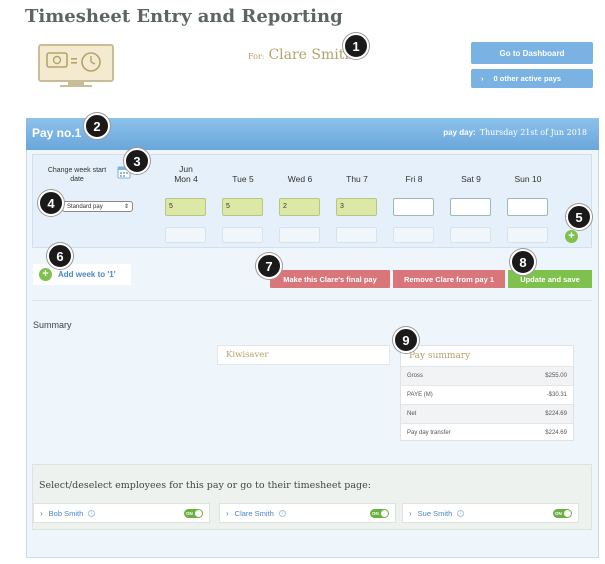 This screenshot has height=564, width=605. Describe the element at coordinates (435, 513) in the screenshot. I see `employee-name: Sue Smith` at that location.